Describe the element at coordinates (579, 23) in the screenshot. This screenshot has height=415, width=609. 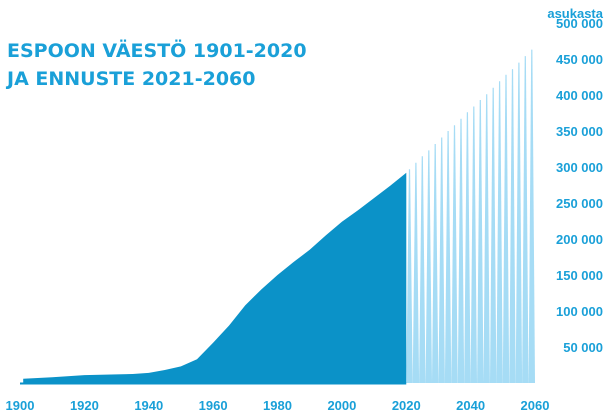
I see `y-tick-label: 500 000` at that location.